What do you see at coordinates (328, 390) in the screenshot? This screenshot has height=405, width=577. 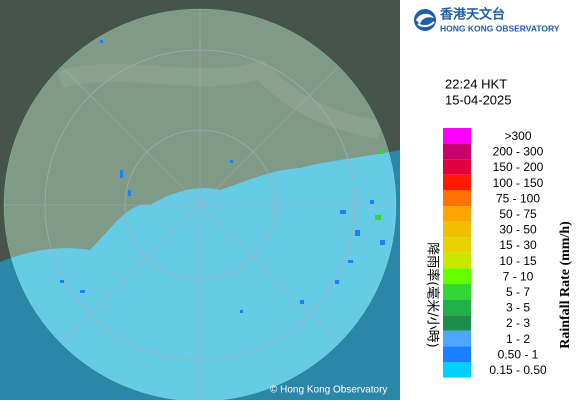 I see `copyright: © Hong Kong Observatory` at bounding box center [328, 390].